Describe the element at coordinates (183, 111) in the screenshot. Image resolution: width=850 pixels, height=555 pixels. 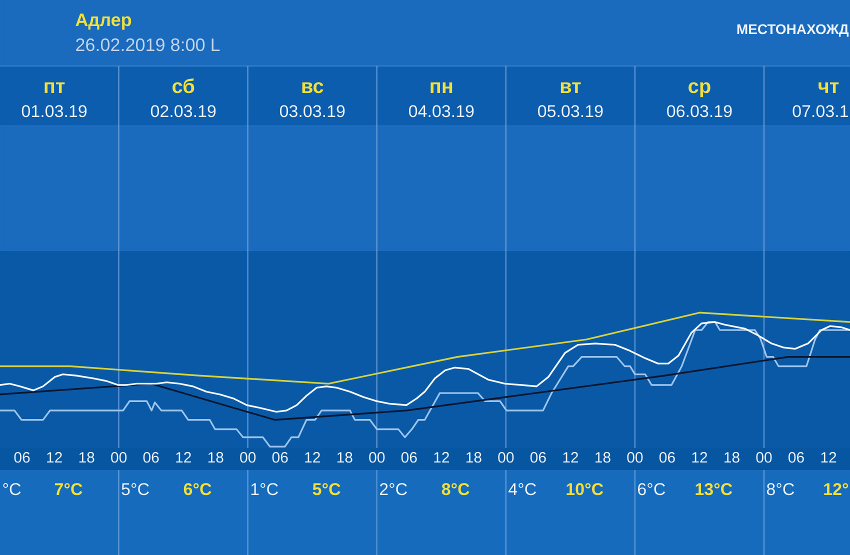
I see `text: 02.03.19` at that location.